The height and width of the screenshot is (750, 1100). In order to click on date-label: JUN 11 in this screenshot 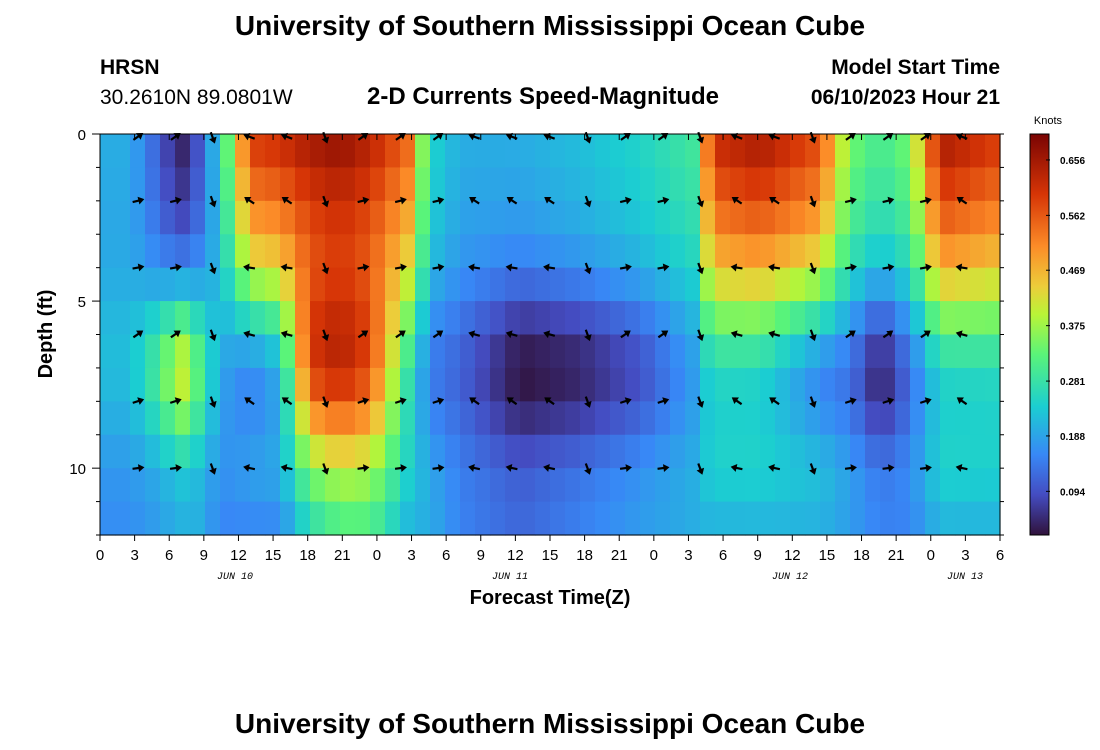, I will do `click(510, 577)`.